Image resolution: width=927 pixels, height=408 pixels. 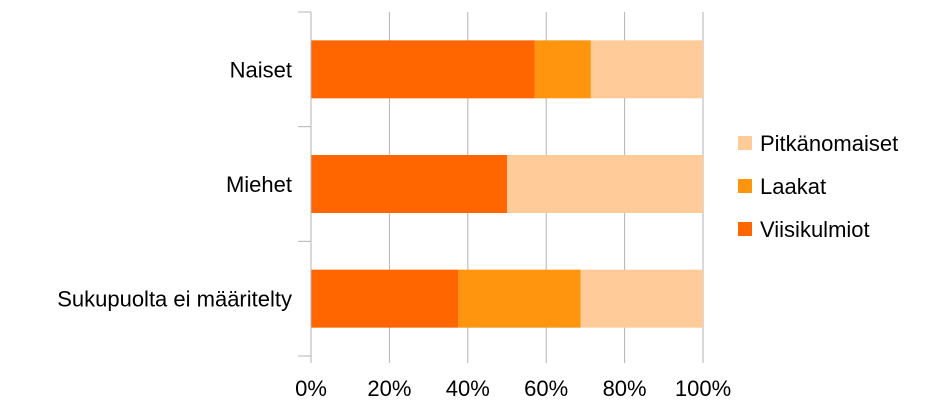 What do you see at coordinates (174, 299) in the screenshot?
I see `category-label: Sukupuolta ei määritelty` at bounding box center [174, 299].